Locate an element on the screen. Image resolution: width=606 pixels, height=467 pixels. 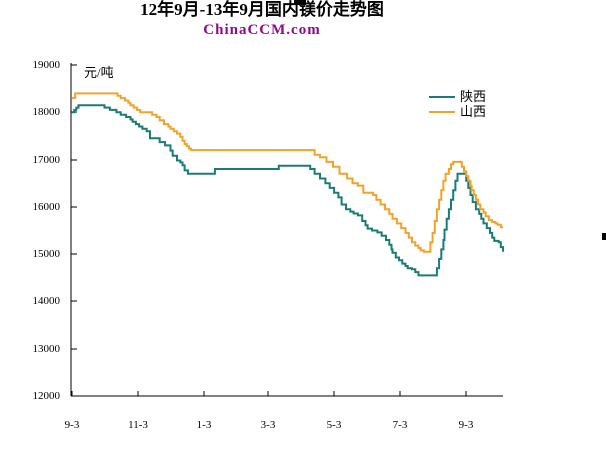
y-tick-label: 15000 is located at coordinates (46, 254).